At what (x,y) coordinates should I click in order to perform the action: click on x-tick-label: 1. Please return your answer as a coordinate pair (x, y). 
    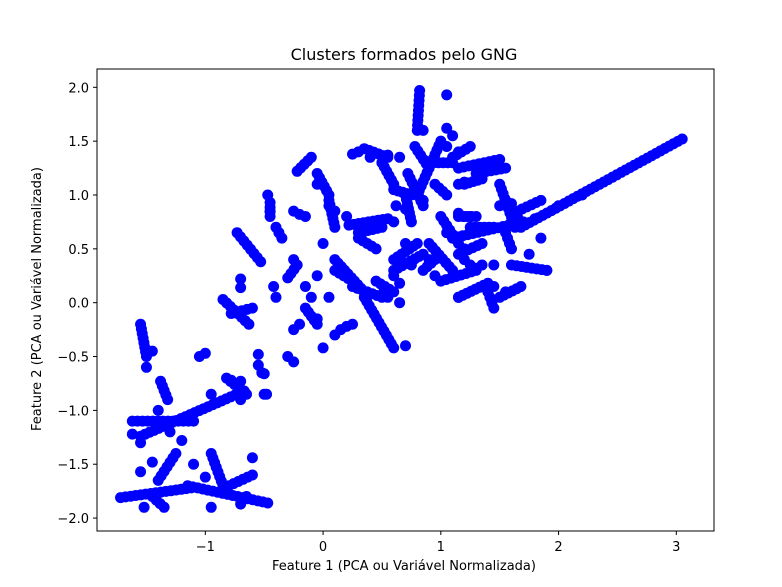
    Looking at the image, I should click on (441, 547).